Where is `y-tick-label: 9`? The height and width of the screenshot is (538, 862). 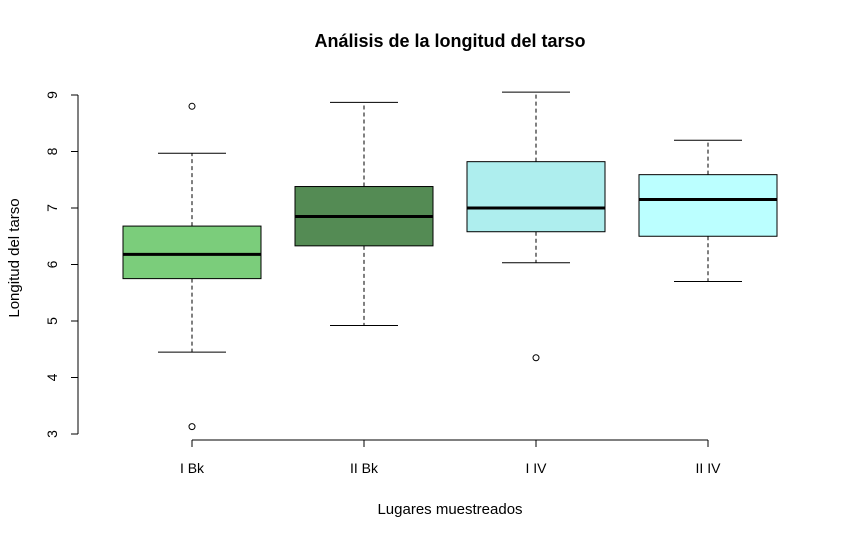 y-tick-label: 9 is located at coordinates (52, 95).